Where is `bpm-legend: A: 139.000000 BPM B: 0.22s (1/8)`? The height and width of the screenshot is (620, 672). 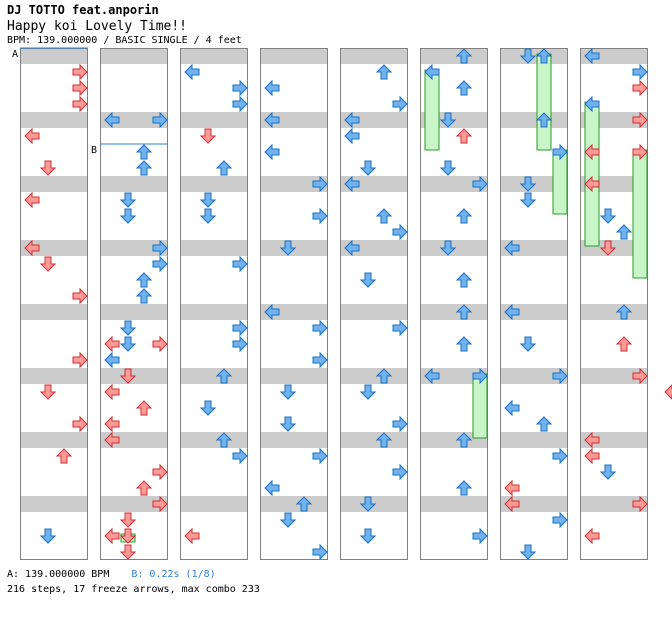
bpm-legend: A: 139.000000 BPM B: 0.22s (1/8) is located at coordinates (111, 574).